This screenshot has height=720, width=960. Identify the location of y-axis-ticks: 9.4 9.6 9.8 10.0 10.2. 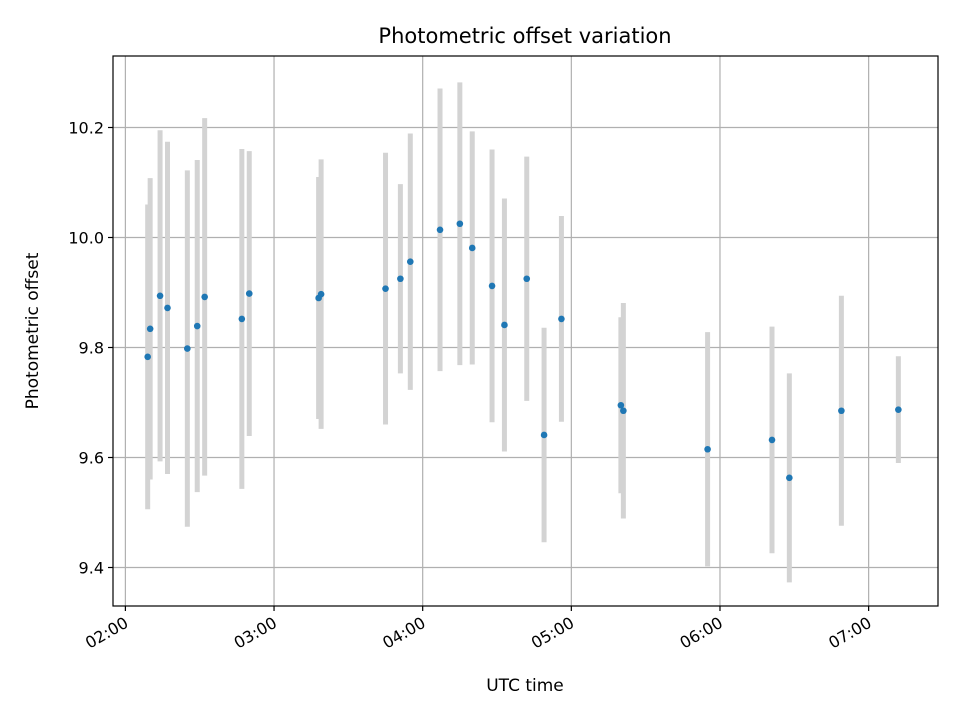
(90, 348).